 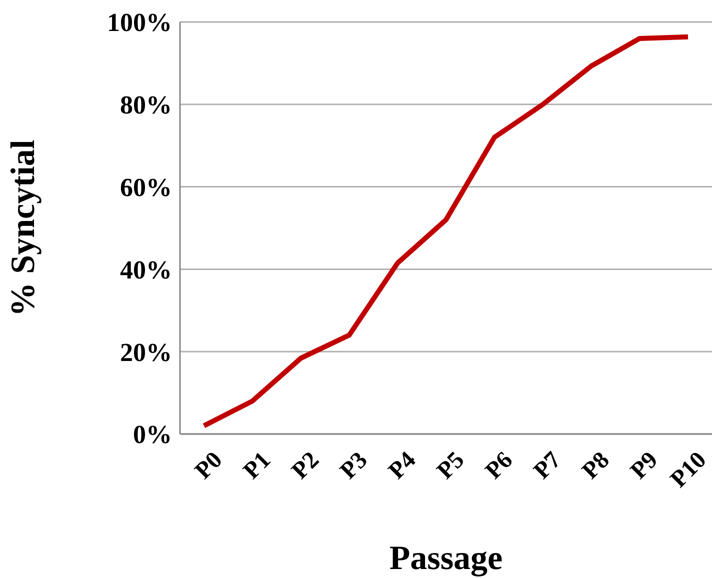 I want to click on y-tick-label: 80%, so click(x=146, y=105).